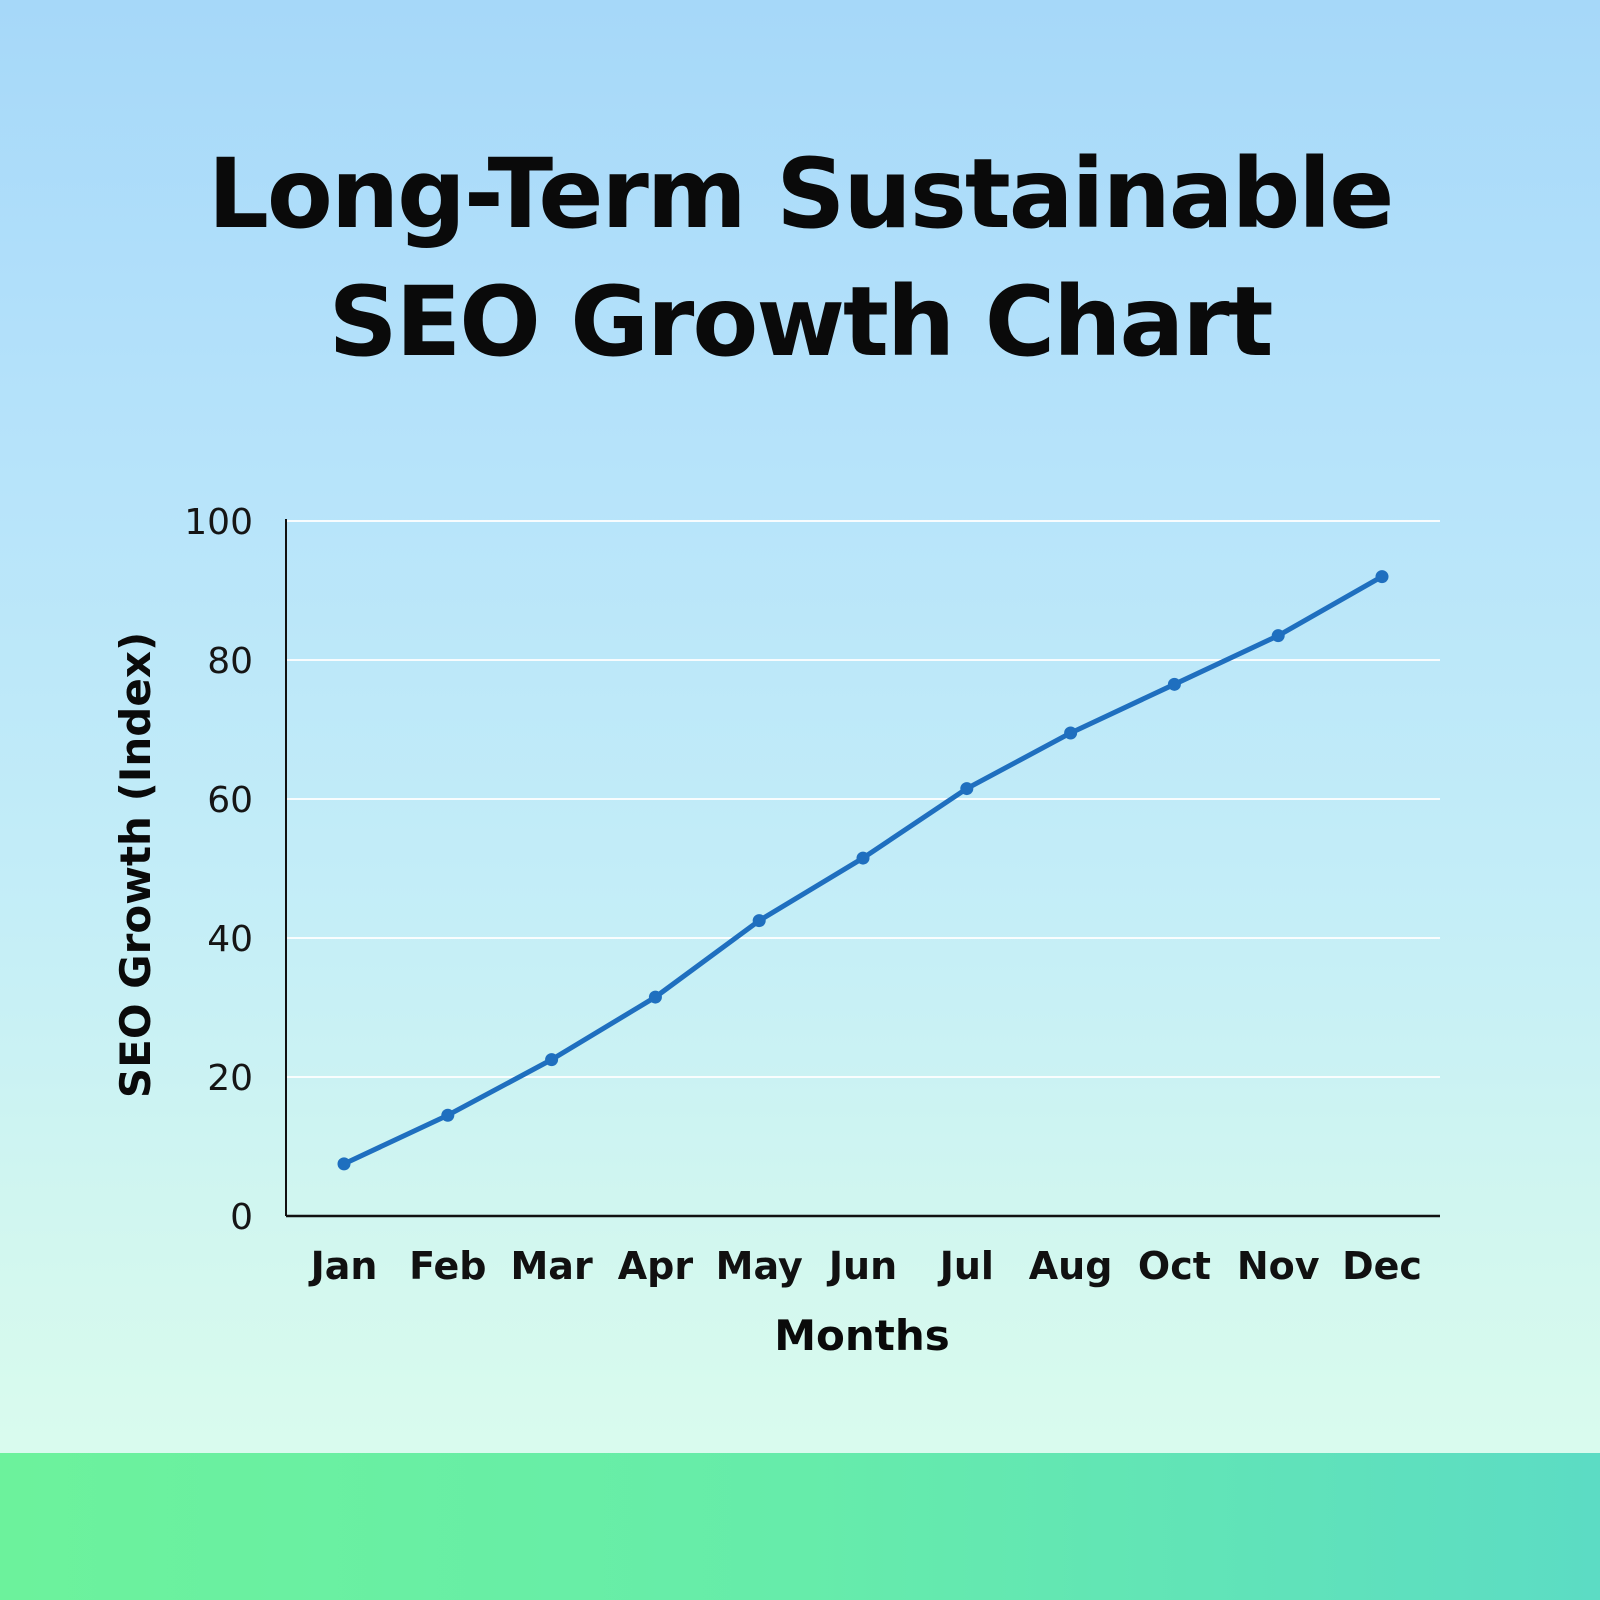  What do you see at coordinates (343, 1266) in the screenshot?
I see `x-tick-label: Jan` at bounding box center [343, 1266].